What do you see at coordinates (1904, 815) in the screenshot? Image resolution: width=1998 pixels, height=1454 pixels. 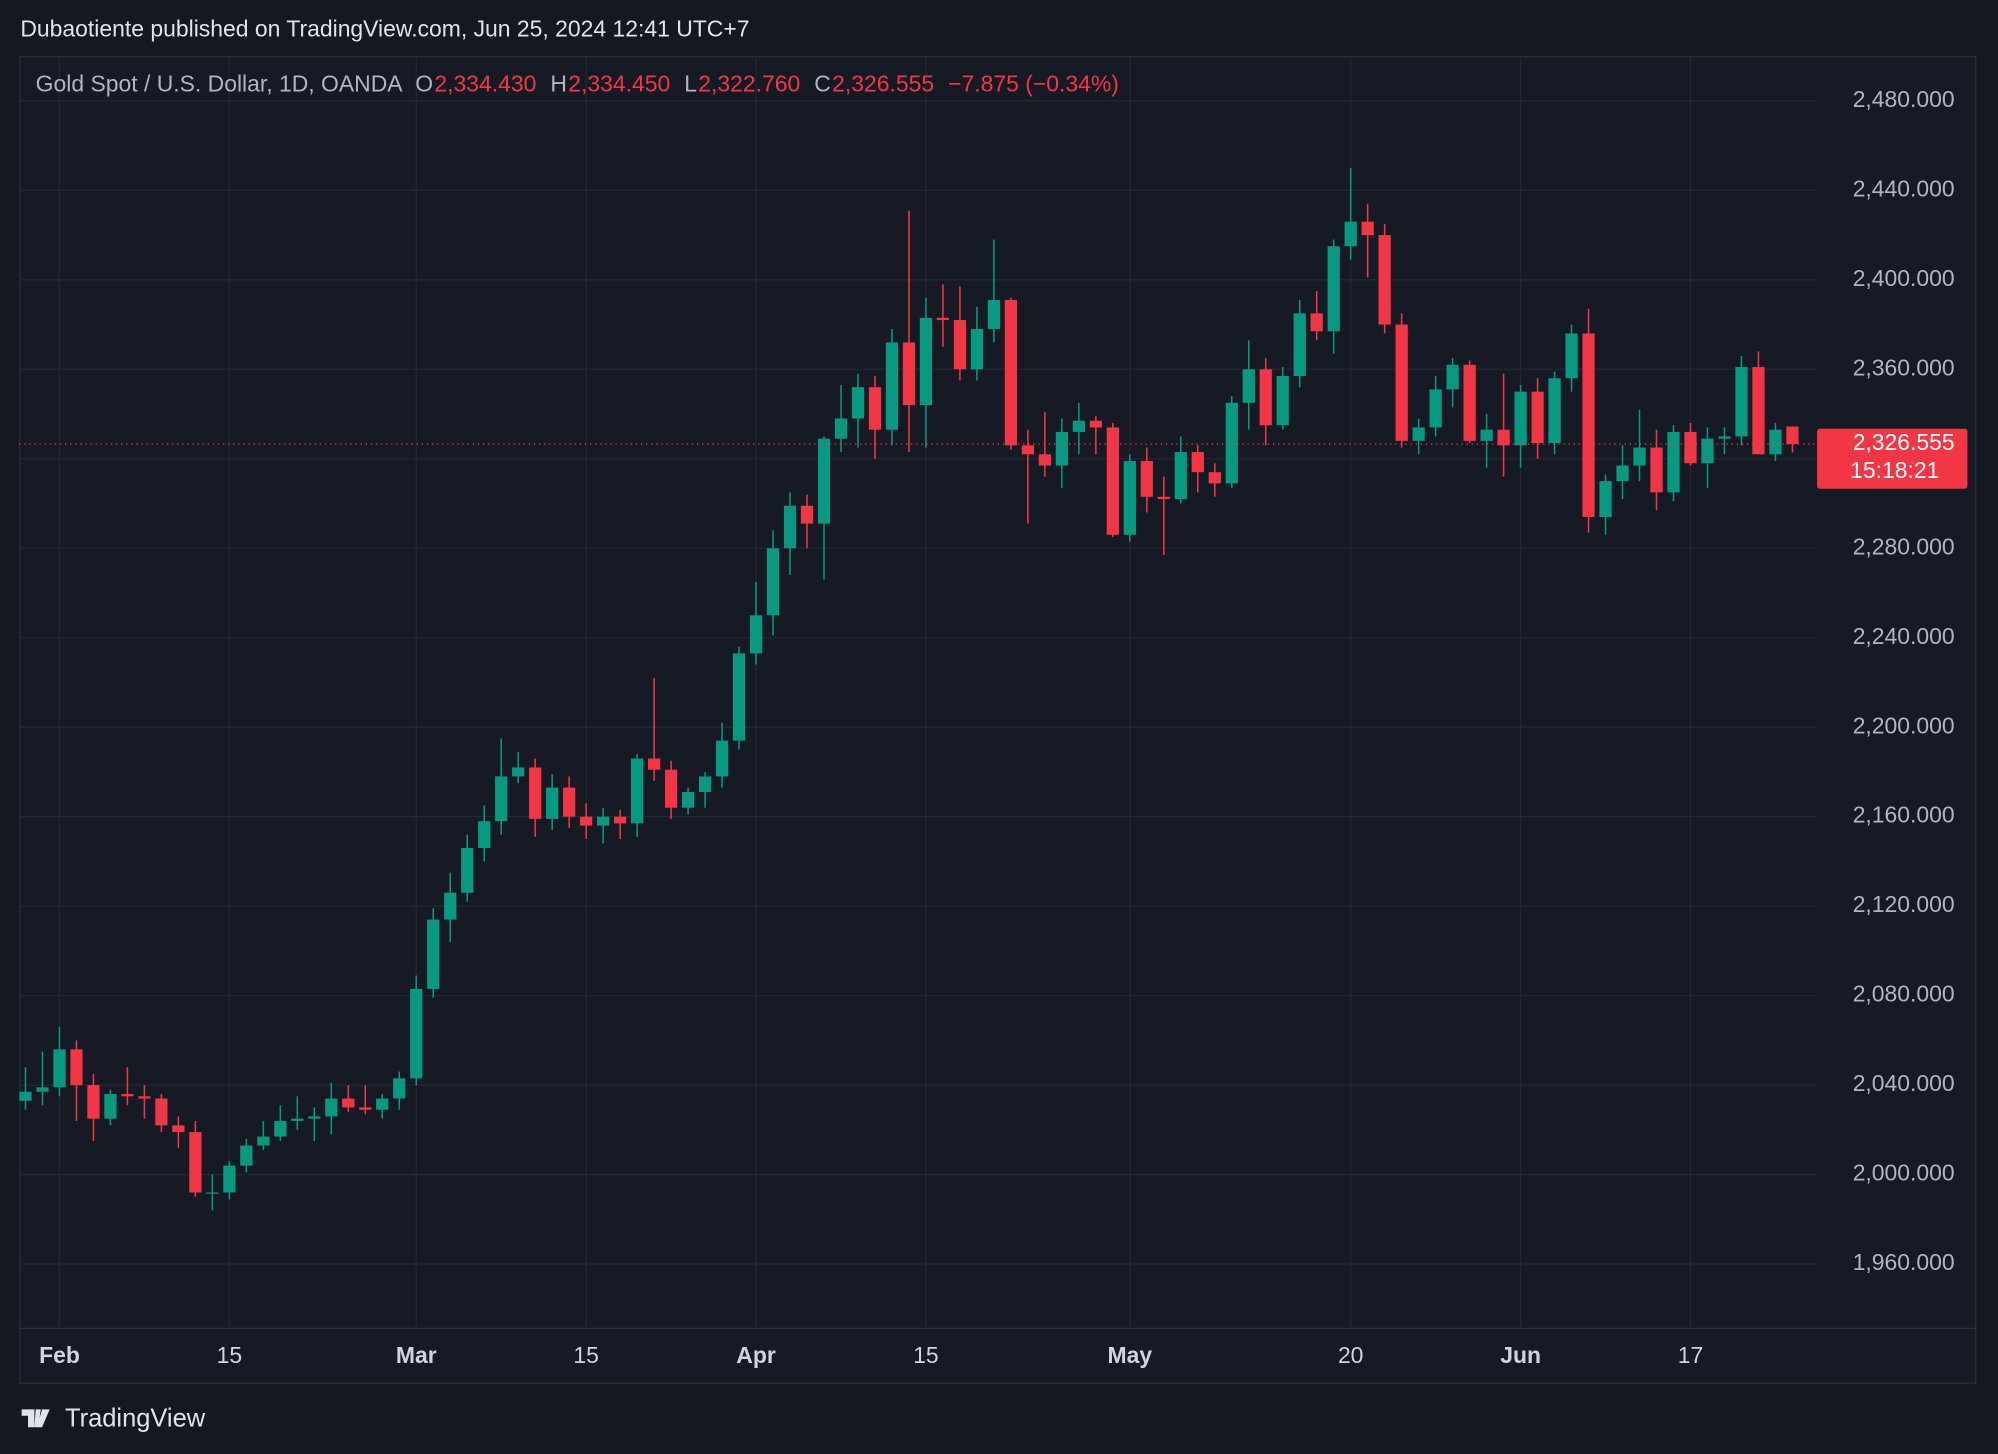 I see `y-tick-label: 2,160.000` at bounding box center [1904, 815].